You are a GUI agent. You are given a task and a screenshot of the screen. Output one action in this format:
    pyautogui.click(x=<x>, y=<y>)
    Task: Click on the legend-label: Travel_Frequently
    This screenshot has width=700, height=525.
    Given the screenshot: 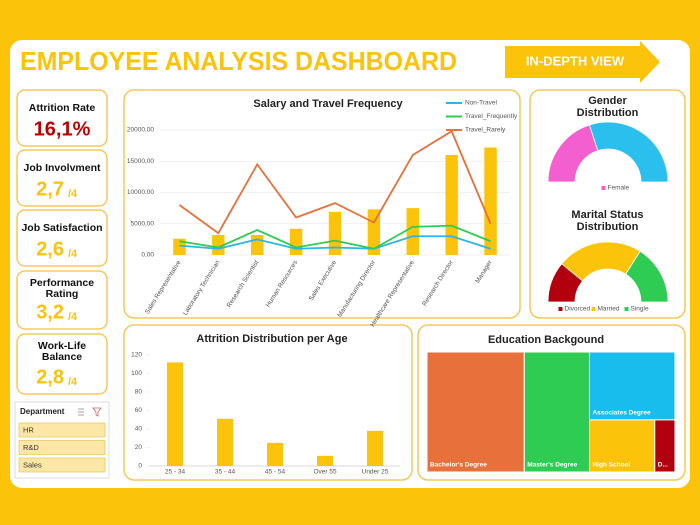 What is the action you would take?
    pyautogui.click(x=491, y=116)
    